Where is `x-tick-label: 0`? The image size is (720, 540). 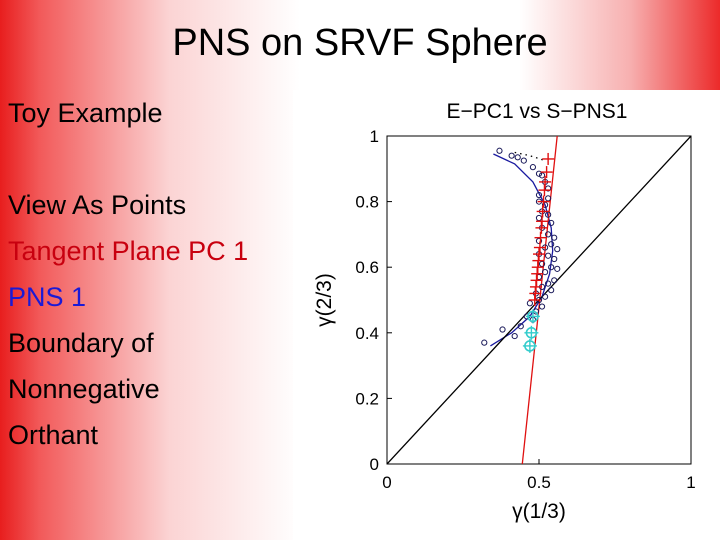 x-tick-label: 0 is located at coordinates (386, 482).